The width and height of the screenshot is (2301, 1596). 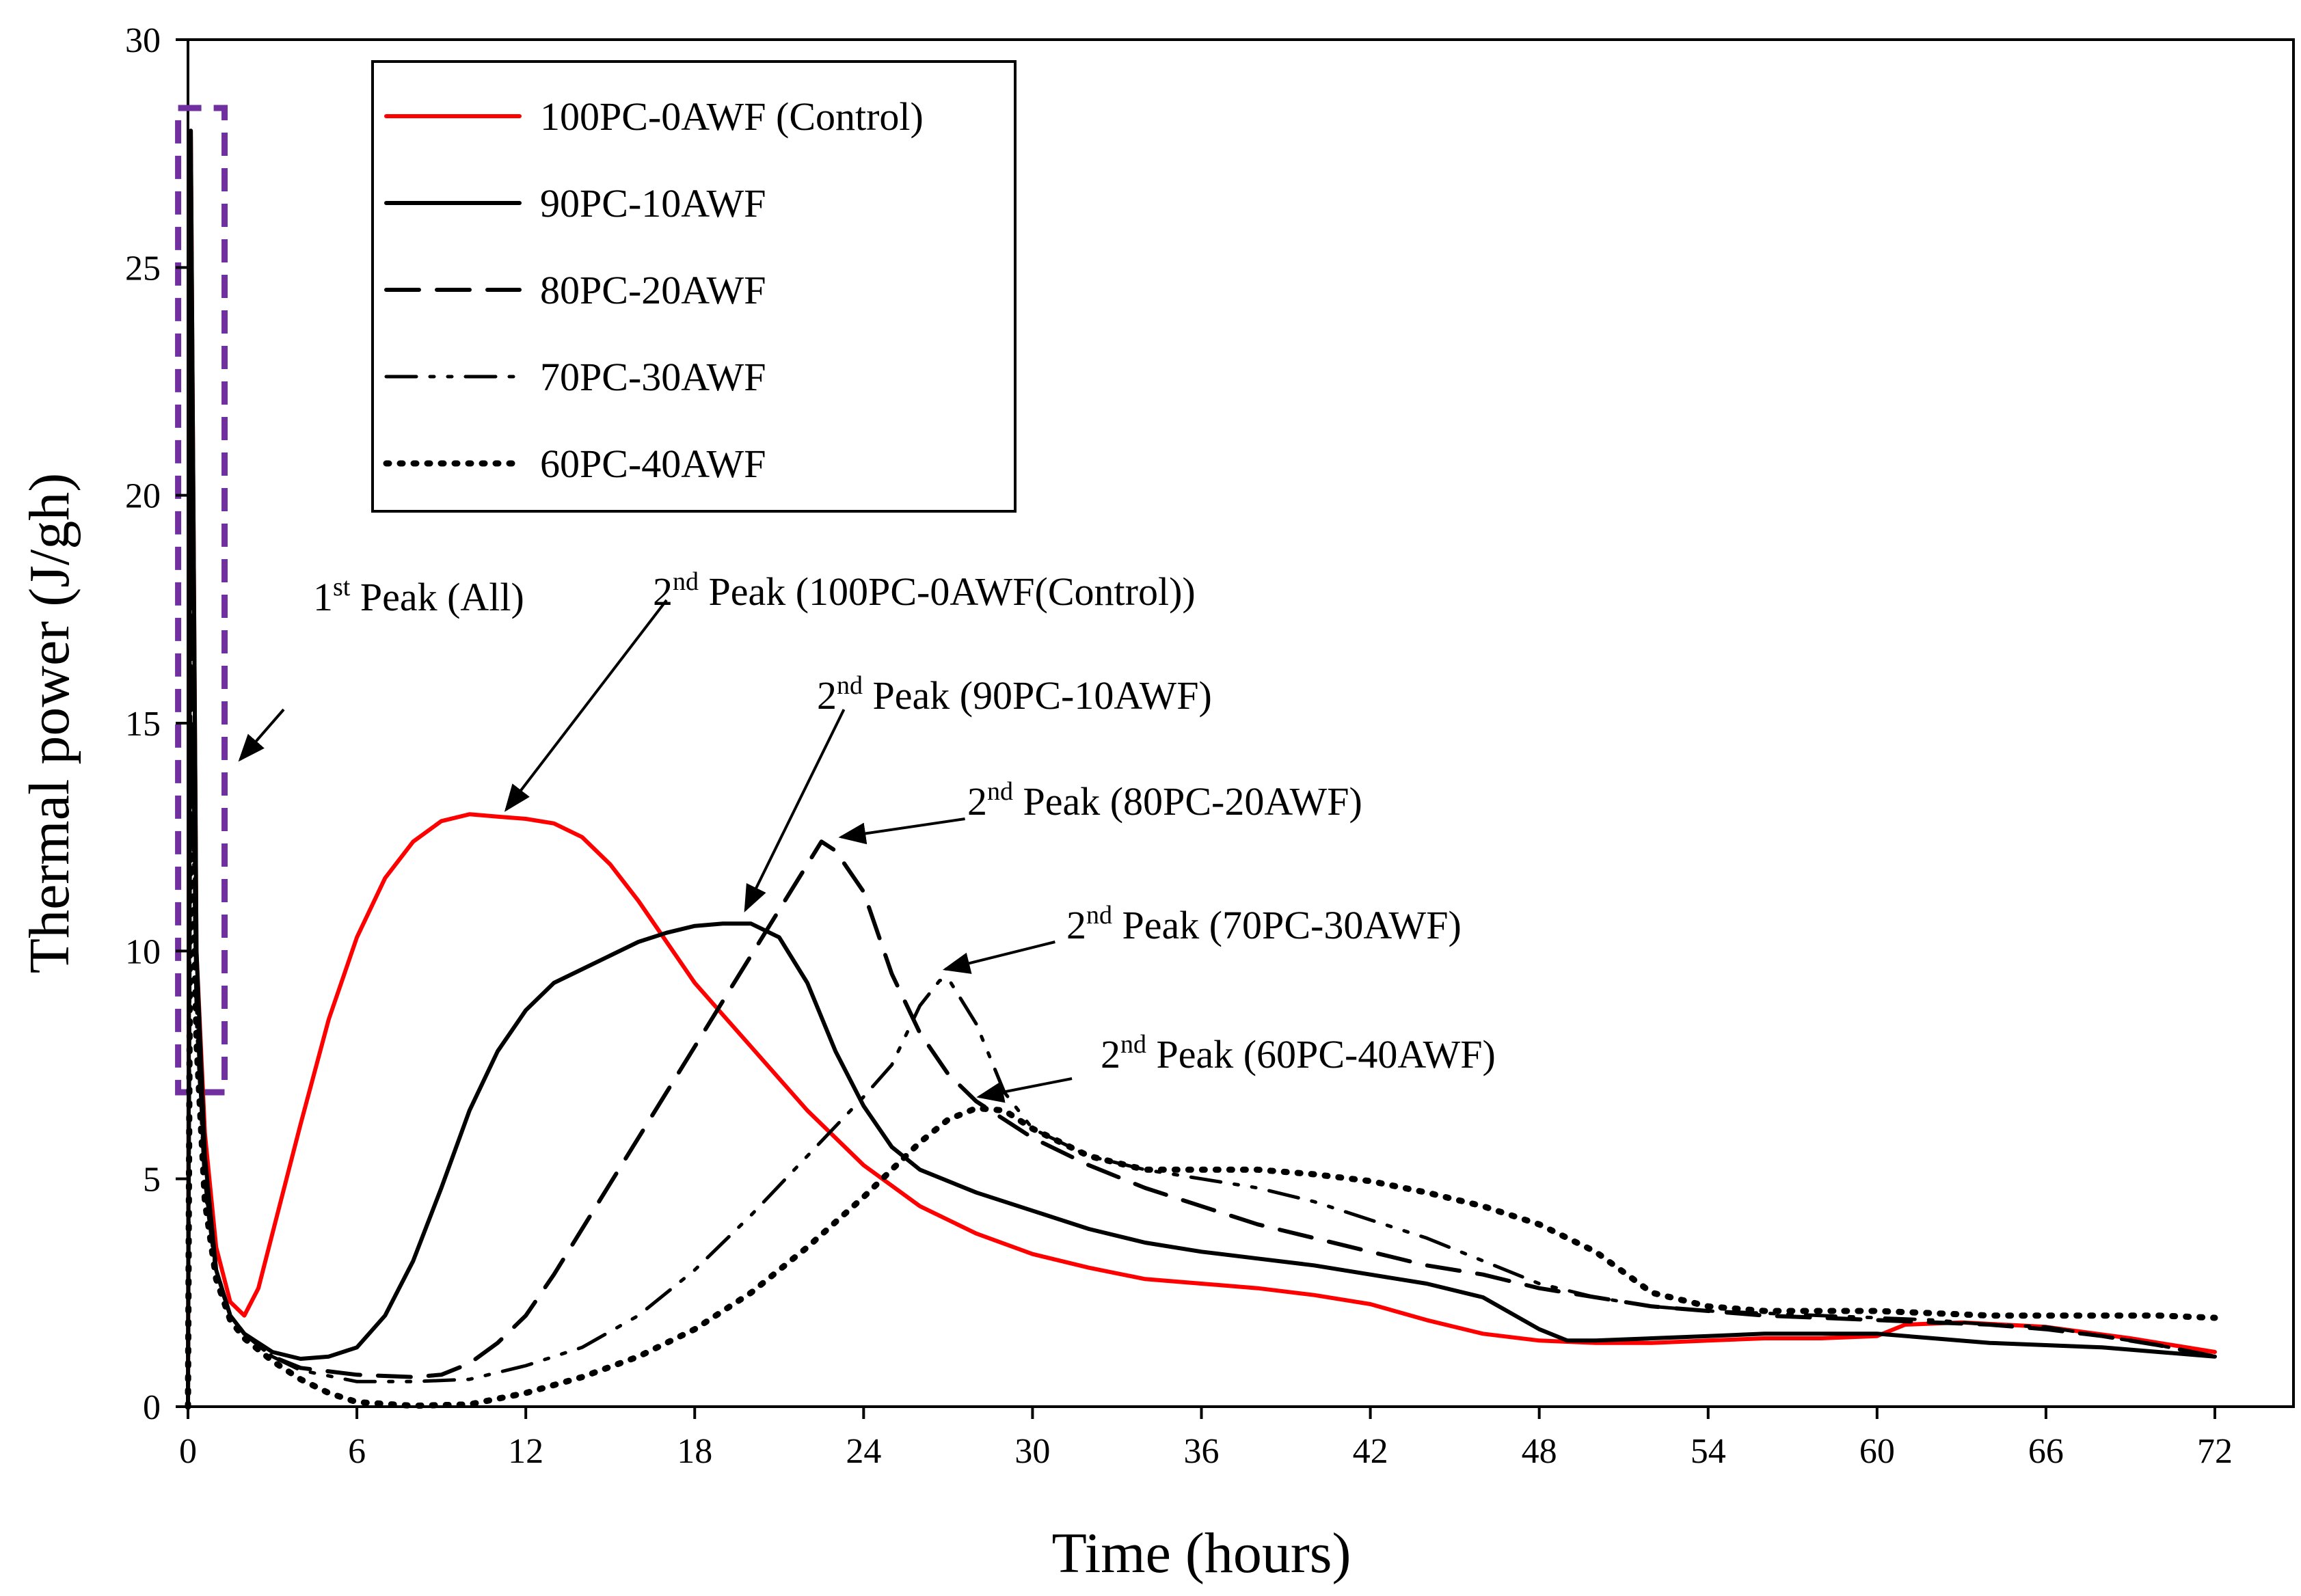 I want to click on annotation-peak2-90: 2nd Peak (90PC-10AWF), so click(x=978, y=791).